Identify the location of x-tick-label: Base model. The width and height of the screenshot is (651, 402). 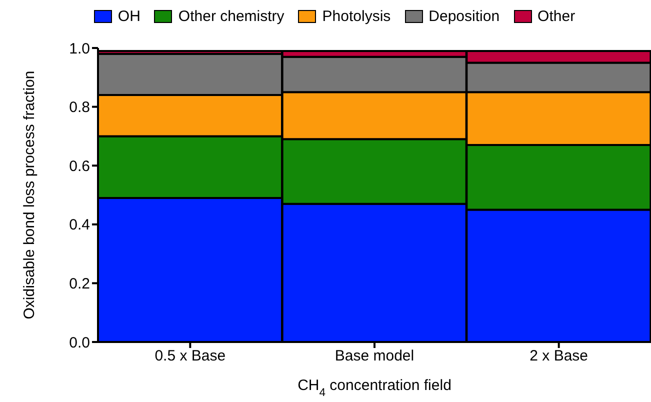
(374, 356).